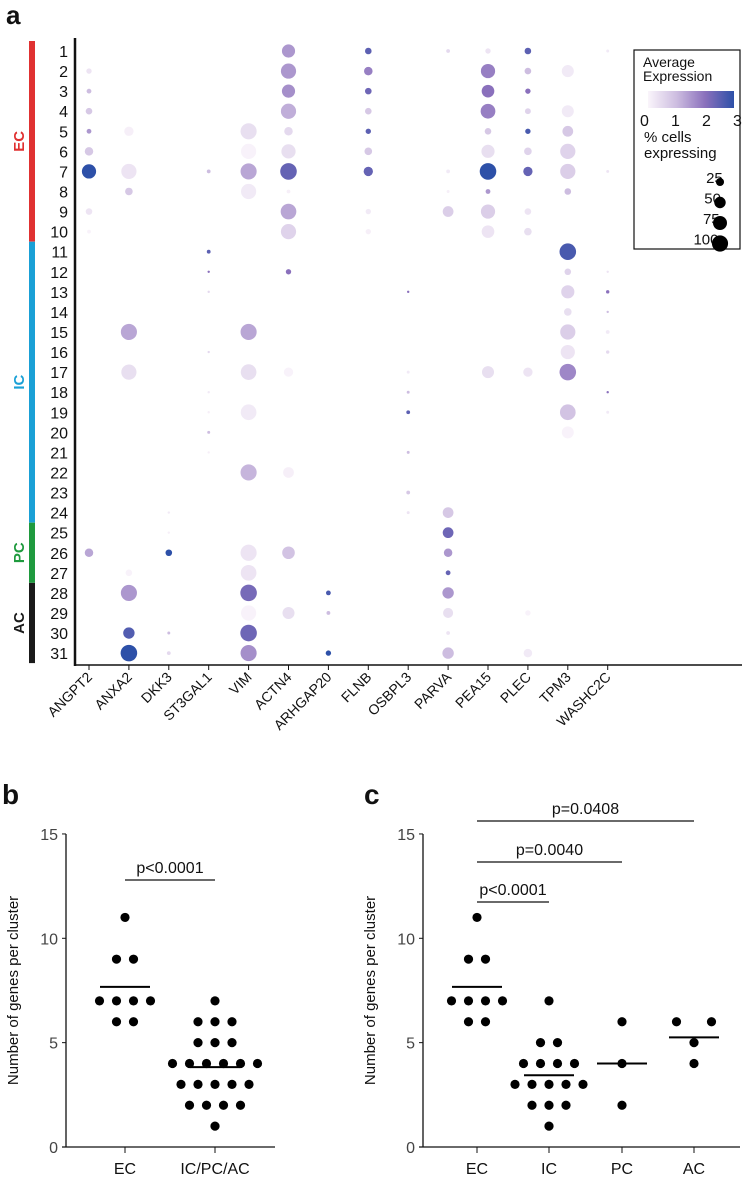  I want to click on expr-colorbar, so click(691, 99).